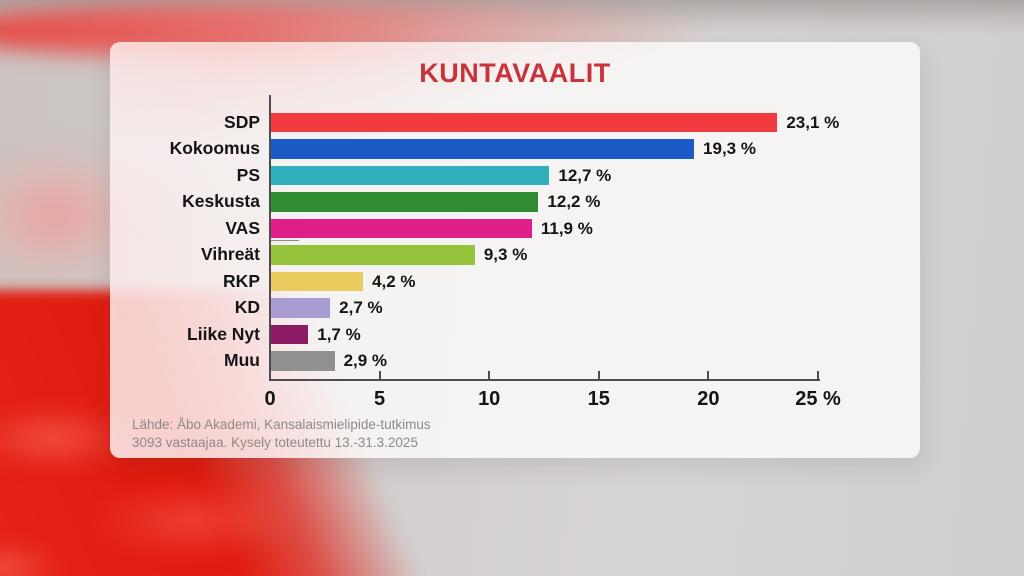  What do you see at coordinates (813, 122) in the screenshot?
I see `bar-value: 23,1 %` at bounding box center [813, 122].